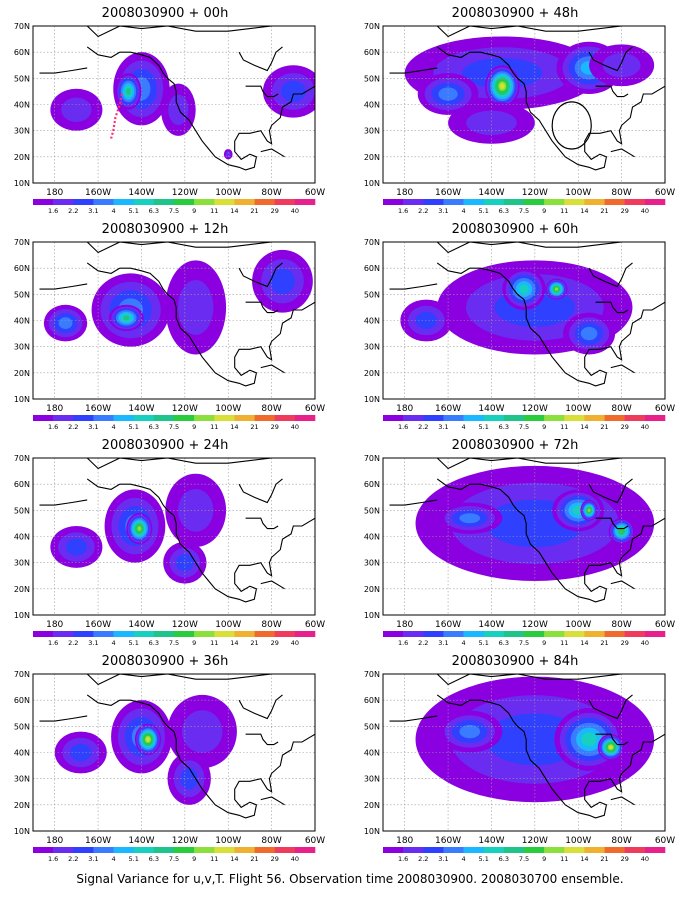  What do you see at coordinates (174, 427) in the screenshot?
I see `colorbar-label: 7.5` at bounding box center [174, 427].